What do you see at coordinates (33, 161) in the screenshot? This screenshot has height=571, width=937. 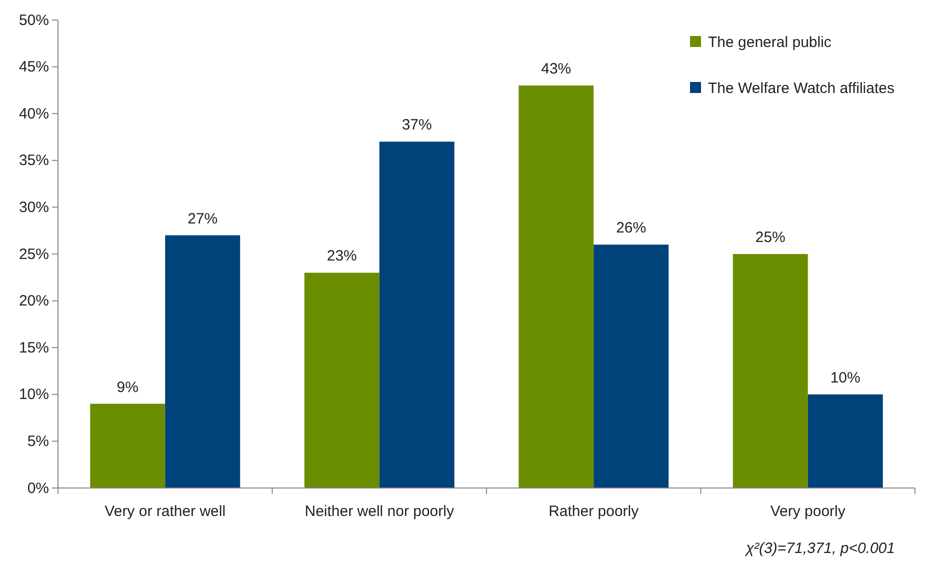 I see `y-tick-label: 35%` at bounding box center [33, 161].